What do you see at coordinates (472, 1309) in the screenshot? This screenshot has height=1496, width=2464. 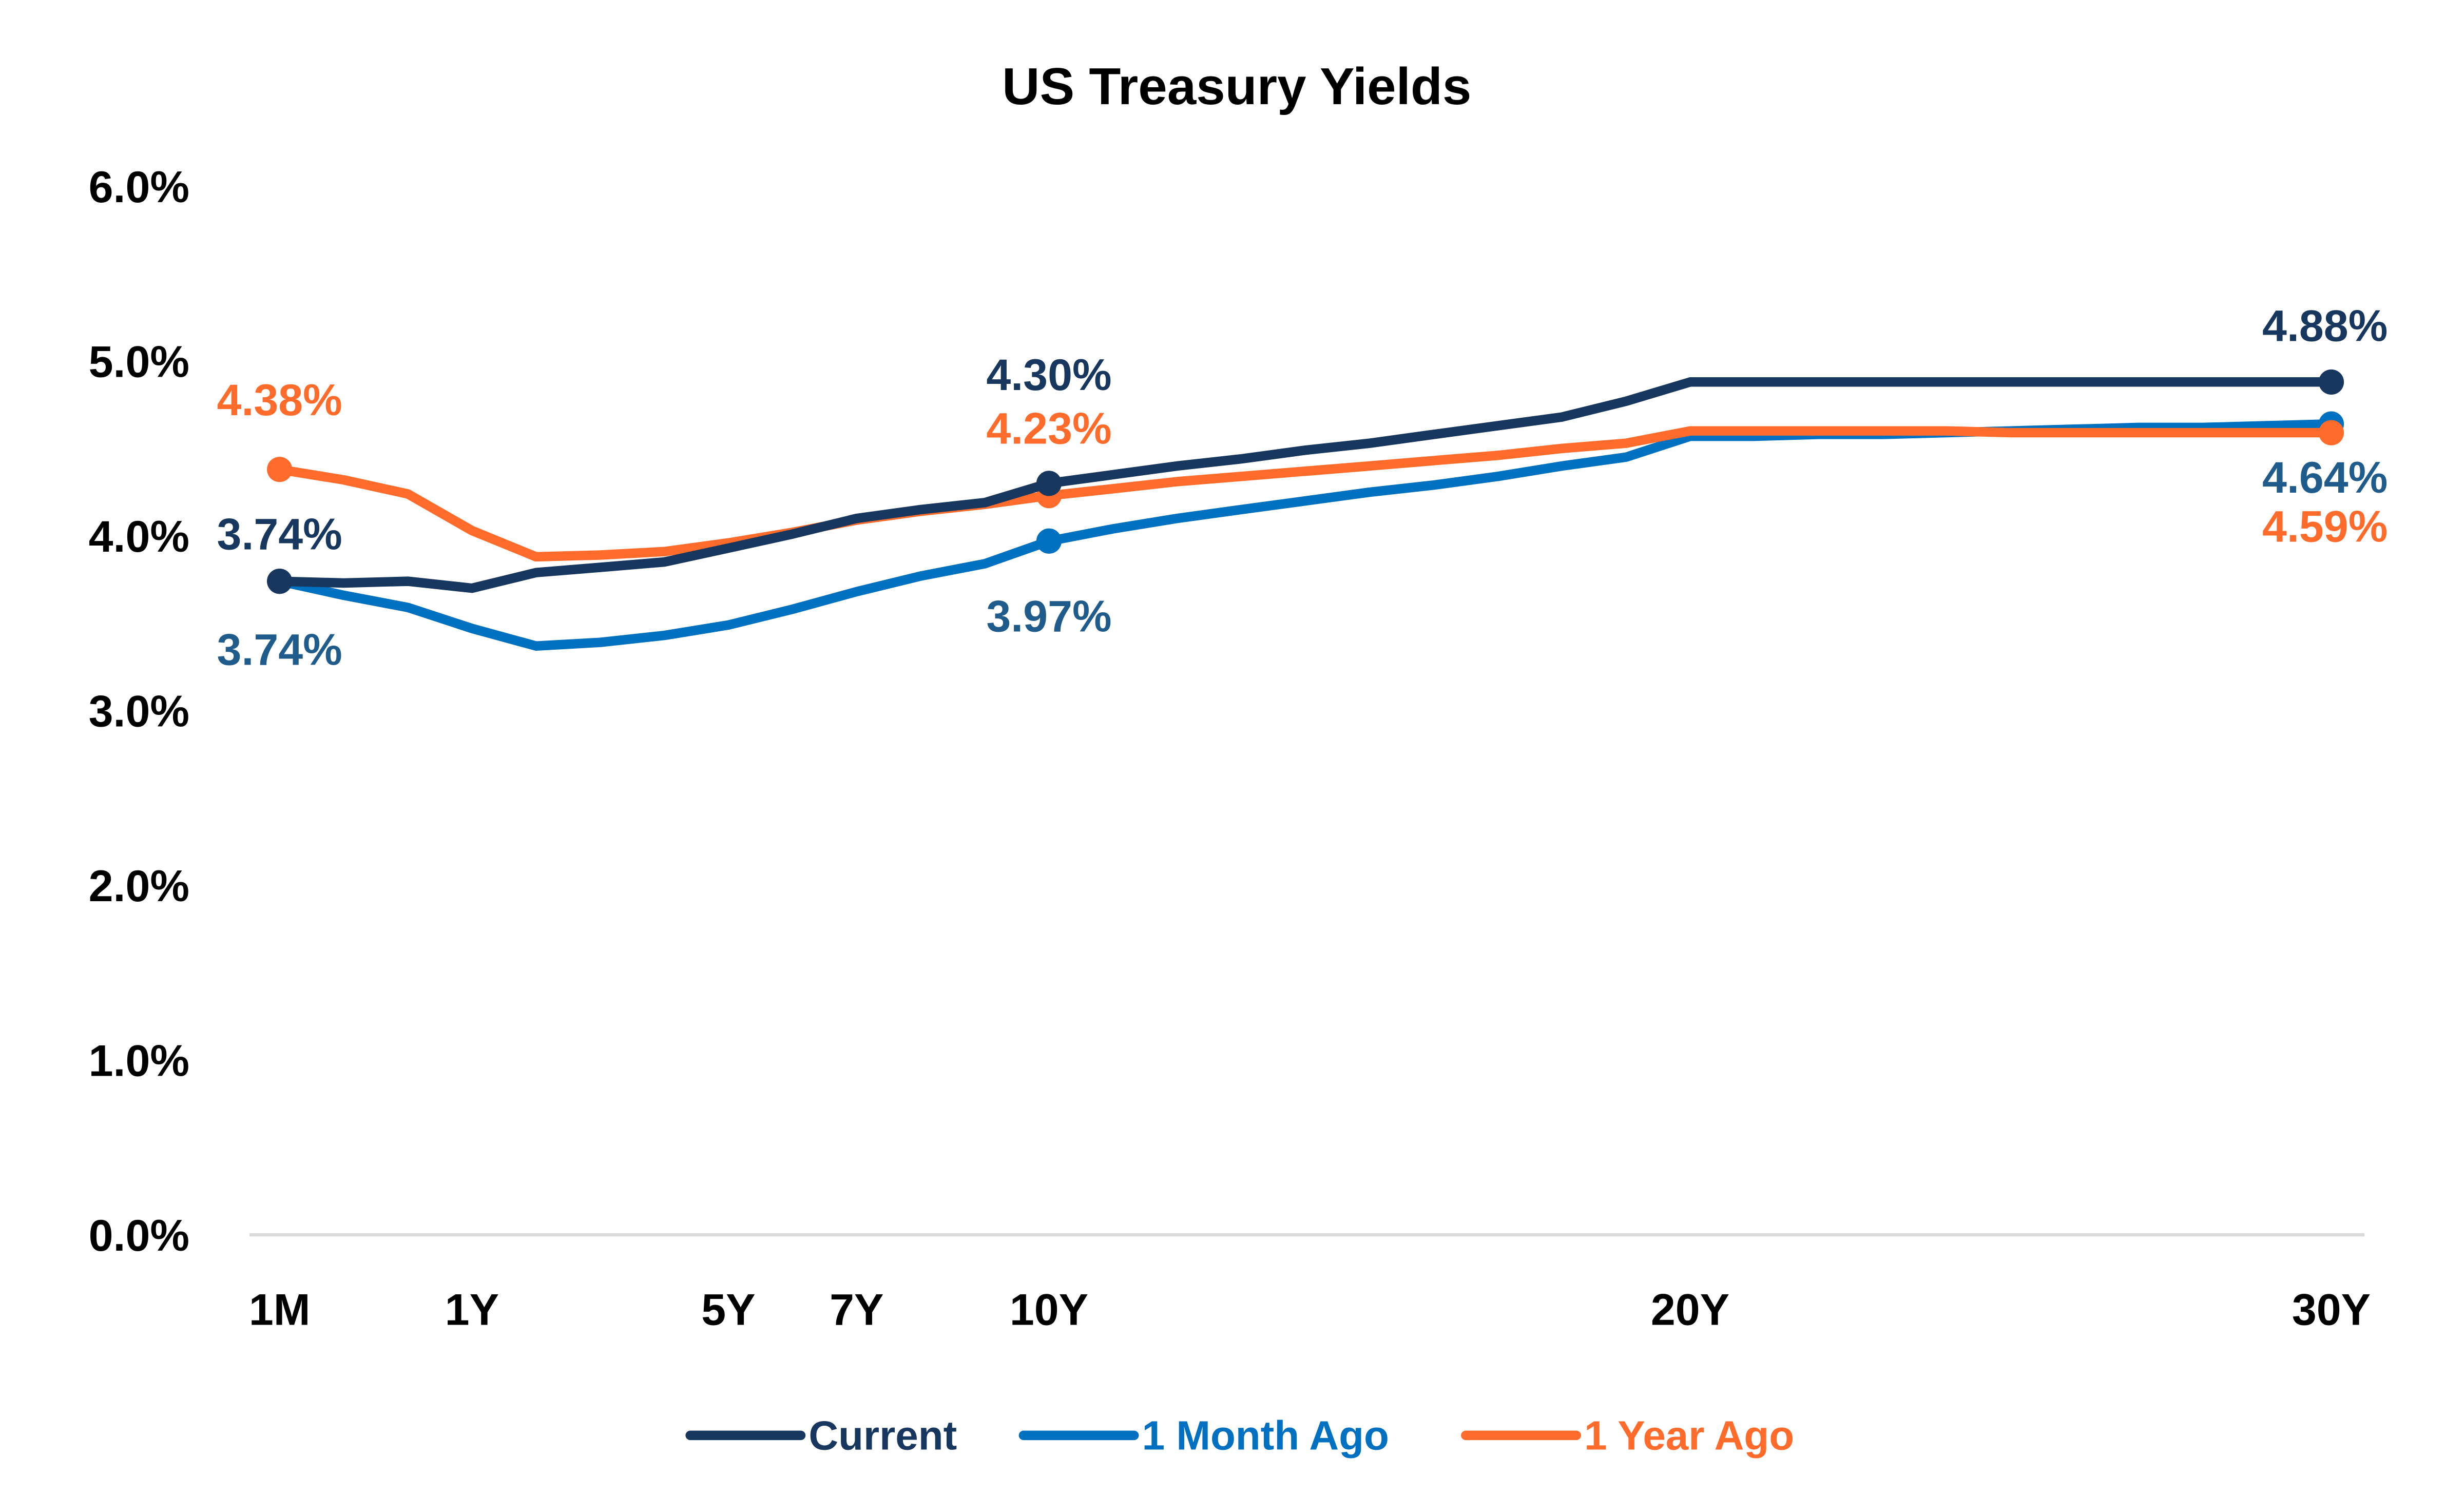 I see `x-tick-label: 1Y` at bounding box center [472, 1309].